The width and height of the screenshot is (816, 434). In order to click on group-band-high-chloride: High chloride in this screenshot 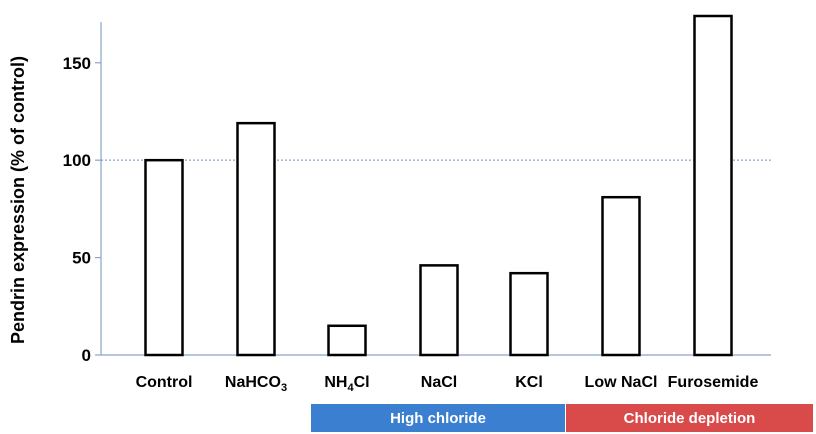, I will do `click(438, 418)`.